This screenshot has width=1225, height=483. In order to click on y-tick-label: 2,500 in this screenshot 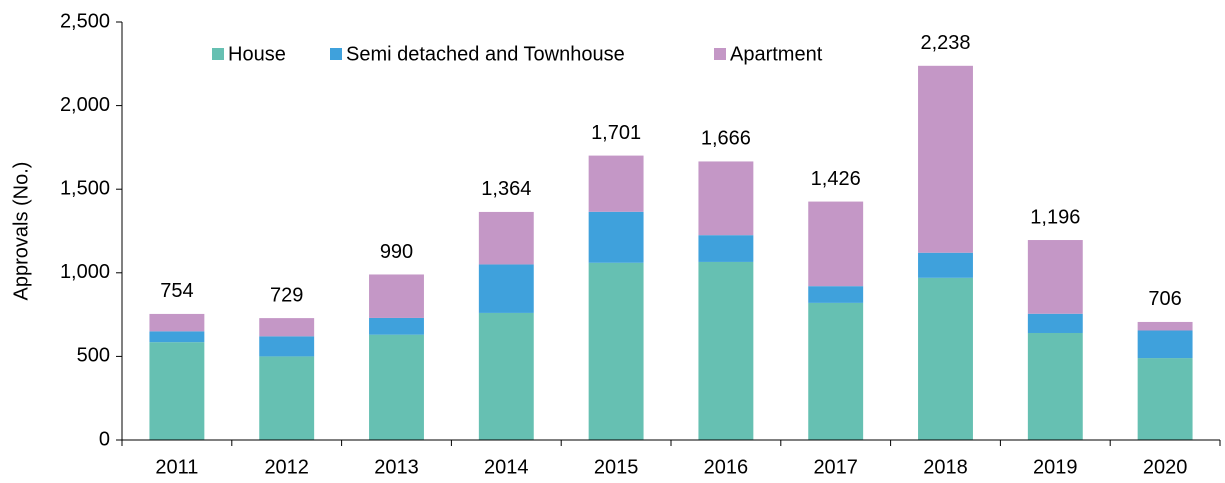, I will do `click(85, 21)`.